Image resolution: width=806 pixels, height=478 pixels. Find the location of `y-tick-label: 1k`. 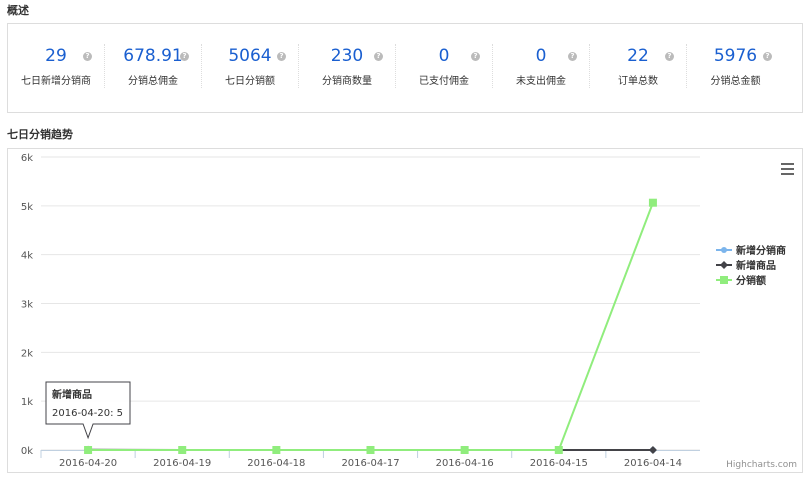

y-tick-label: 1k is located at coordinates (27, 402).